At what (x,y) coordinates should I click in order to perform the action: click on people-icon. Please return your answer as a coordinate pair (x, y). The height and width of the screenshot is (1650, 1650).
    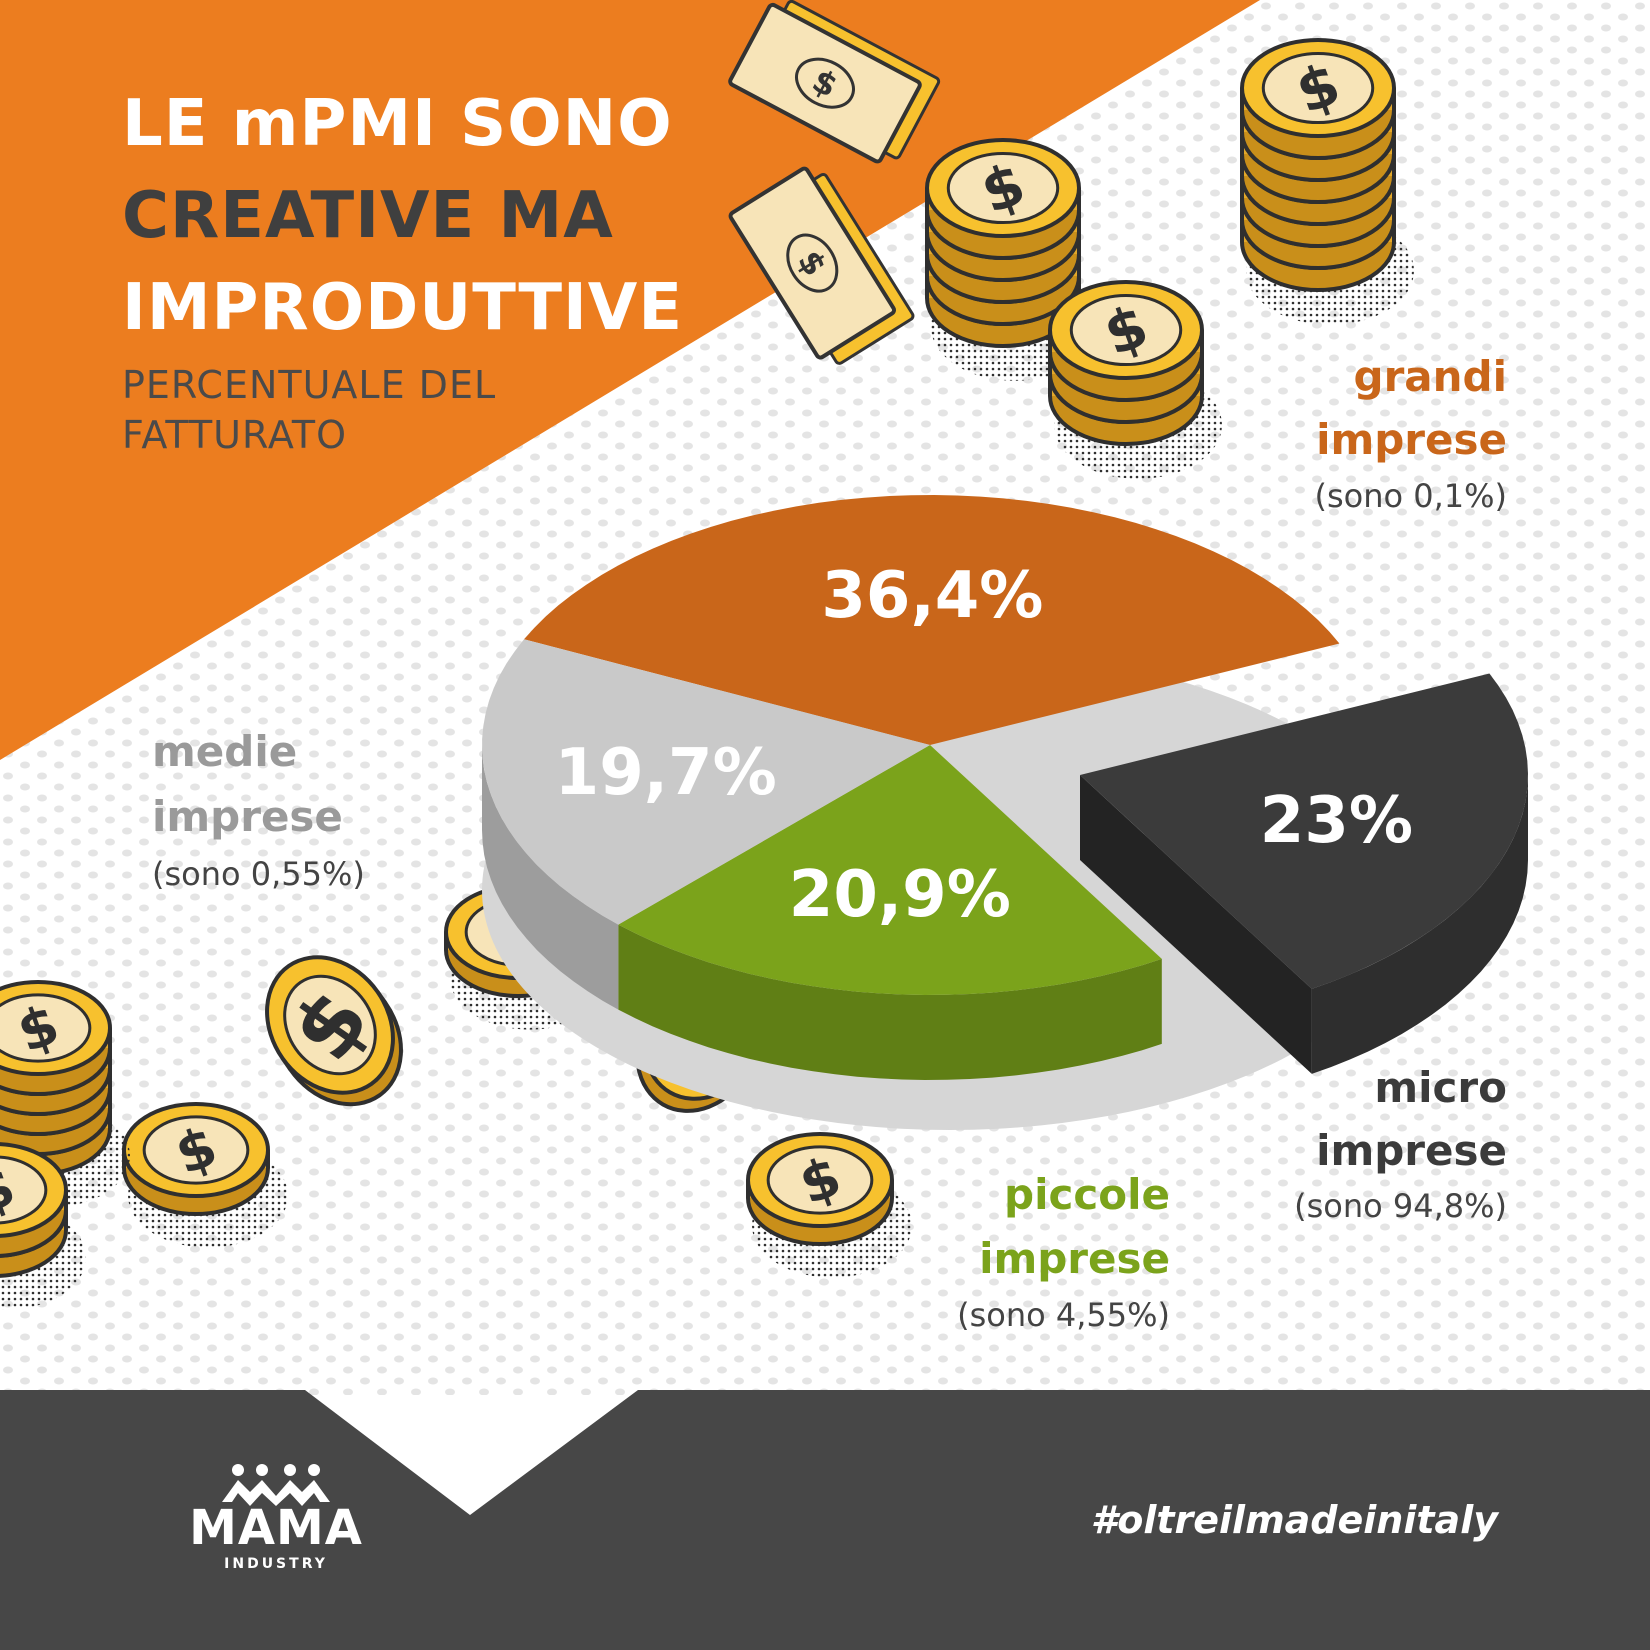
    Looking at the image, I should click on (276, 1485).